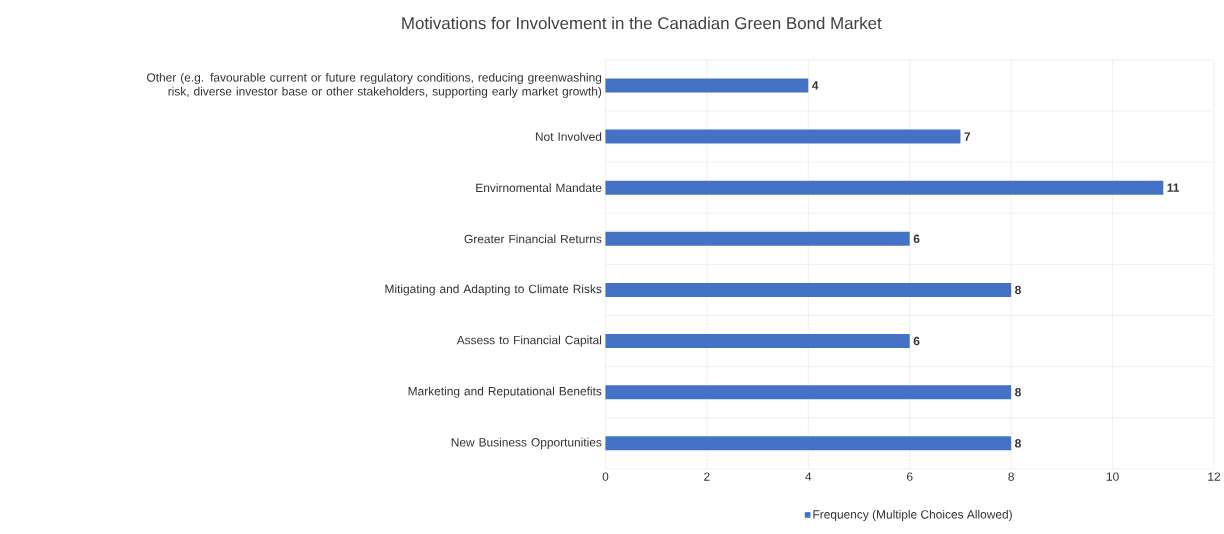  I want to click on y-tick-label: Greater Financial Returns, so click(533, 239).